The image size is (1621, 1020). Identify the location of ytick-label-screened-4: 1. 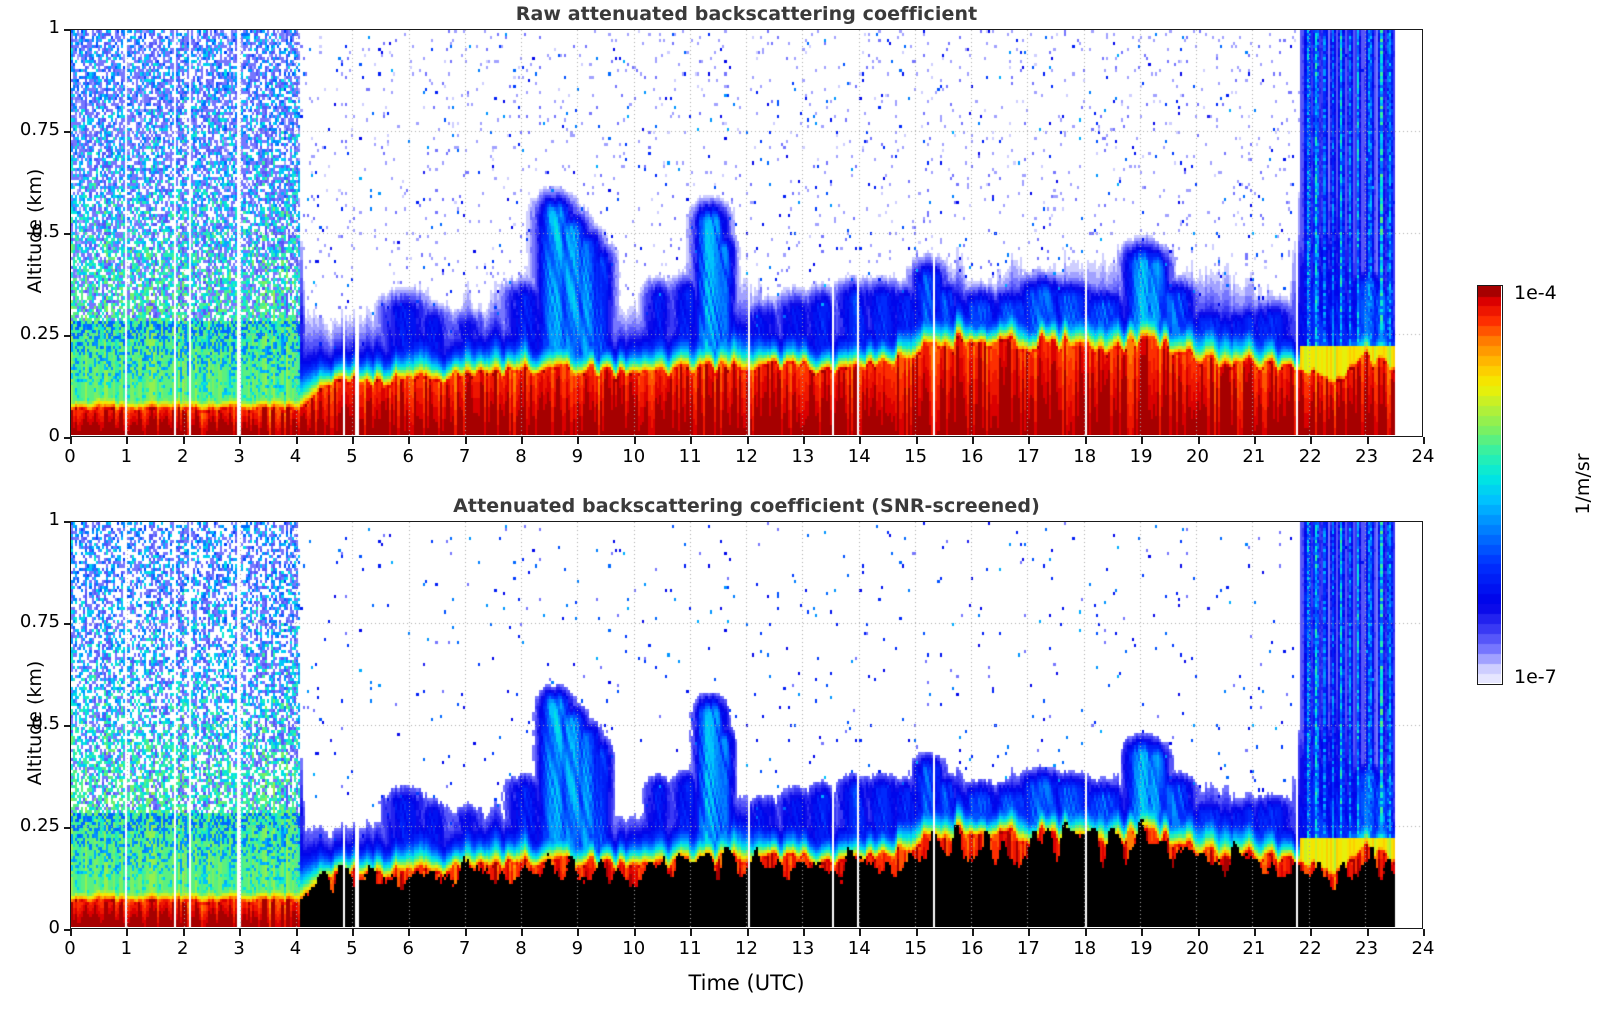
(54, 519).